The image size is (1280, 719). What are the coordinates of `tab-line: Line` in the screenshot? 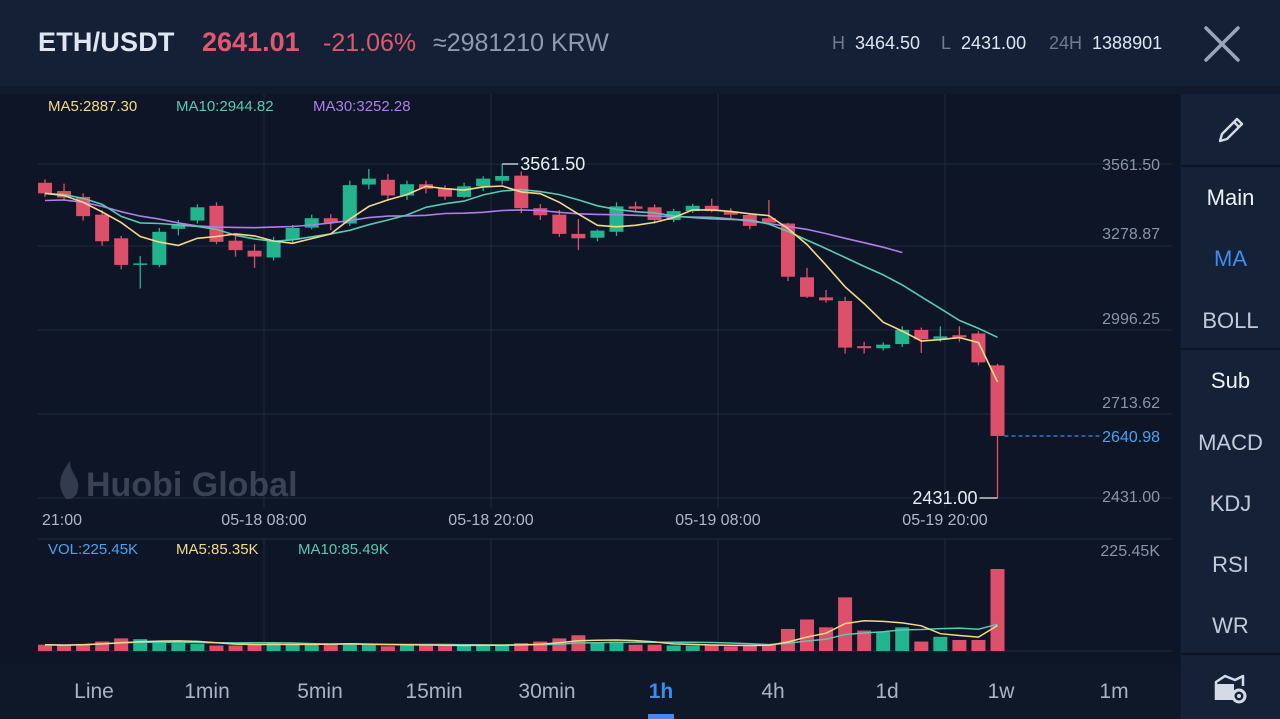 It's located at (94, 691).